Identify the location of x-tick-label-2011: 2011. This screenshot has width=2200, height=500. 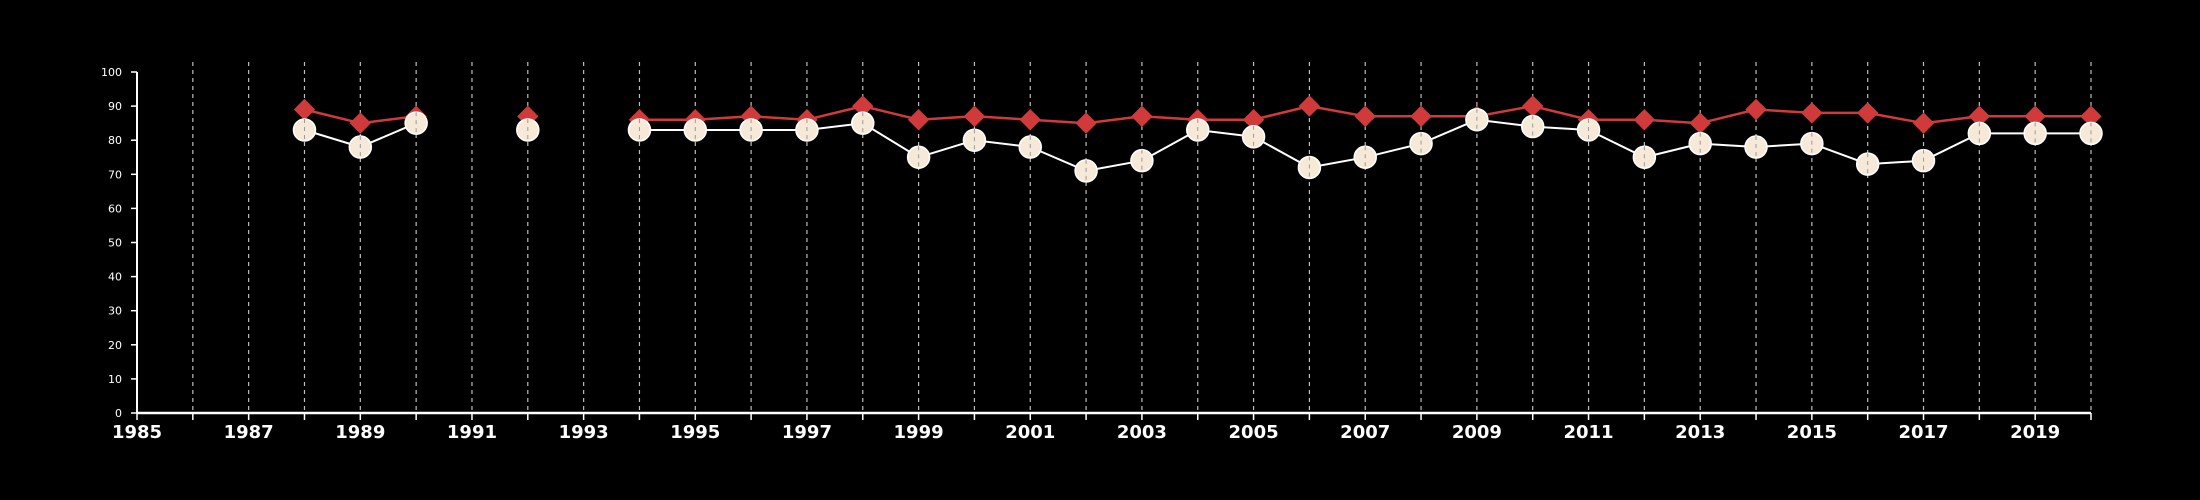
(1588, 432).